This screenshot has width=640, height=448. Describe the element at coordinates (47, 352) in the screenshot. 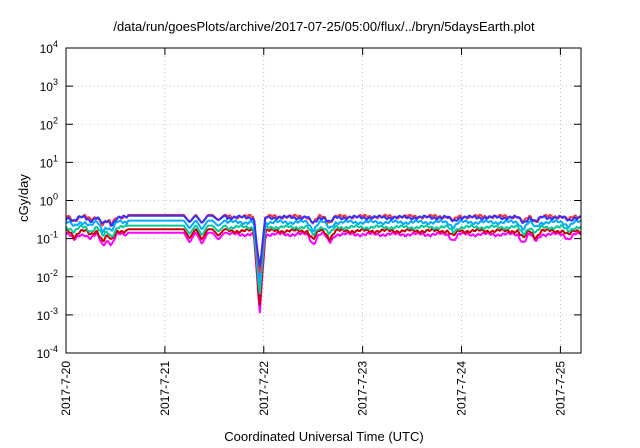

I see `y-tick-label: 10⁻⁴` at that location.